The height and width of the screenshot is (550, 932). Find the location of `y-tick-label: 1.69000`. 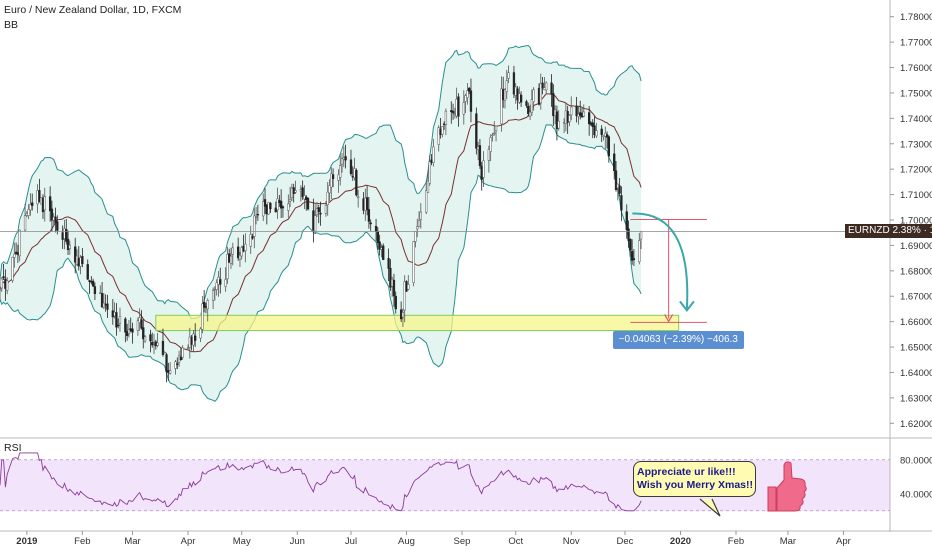

y-tick-label: 1.69000 is located at coordinates (916, 246).